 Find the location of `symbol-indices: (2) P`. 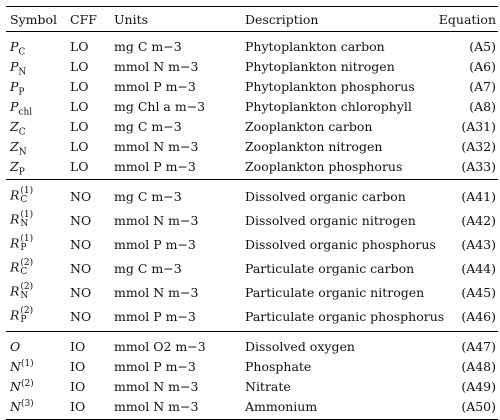

symbol-indices: (2) P is located at coordinates (26, 316).